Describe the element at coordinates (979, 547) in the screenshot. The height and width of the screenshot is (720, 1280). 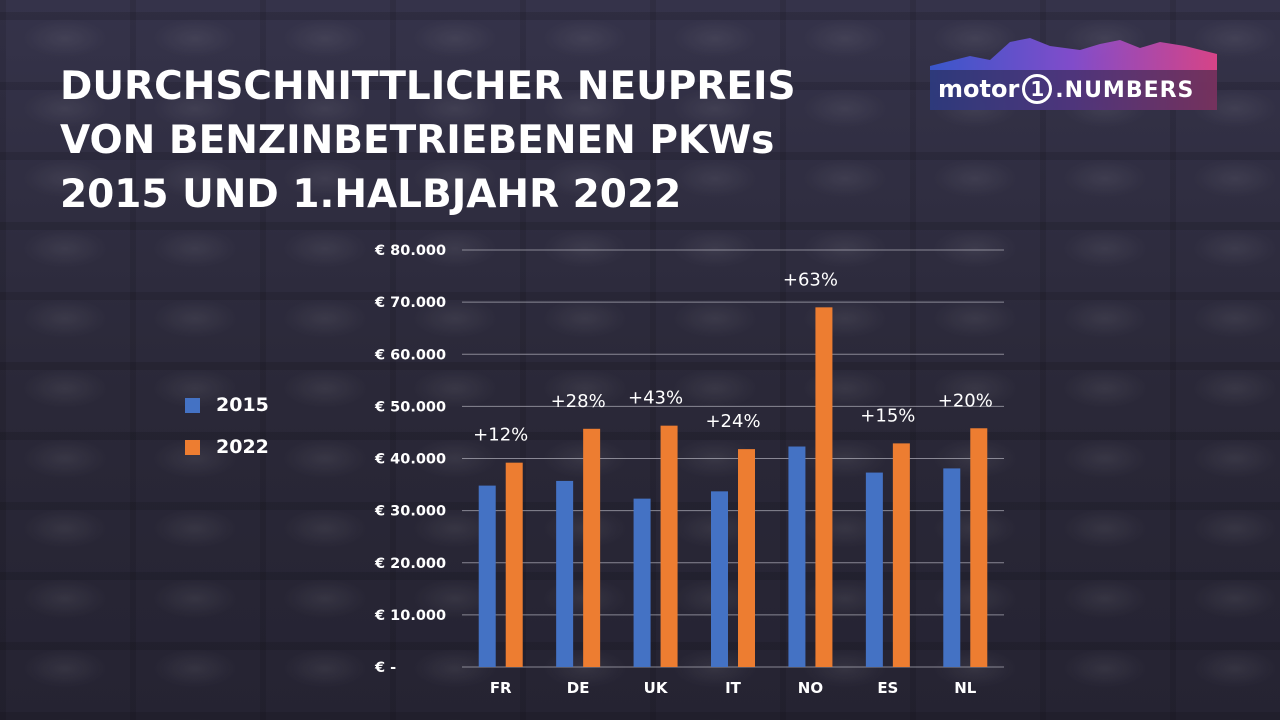
I see `bar-2022-nl` at that location.